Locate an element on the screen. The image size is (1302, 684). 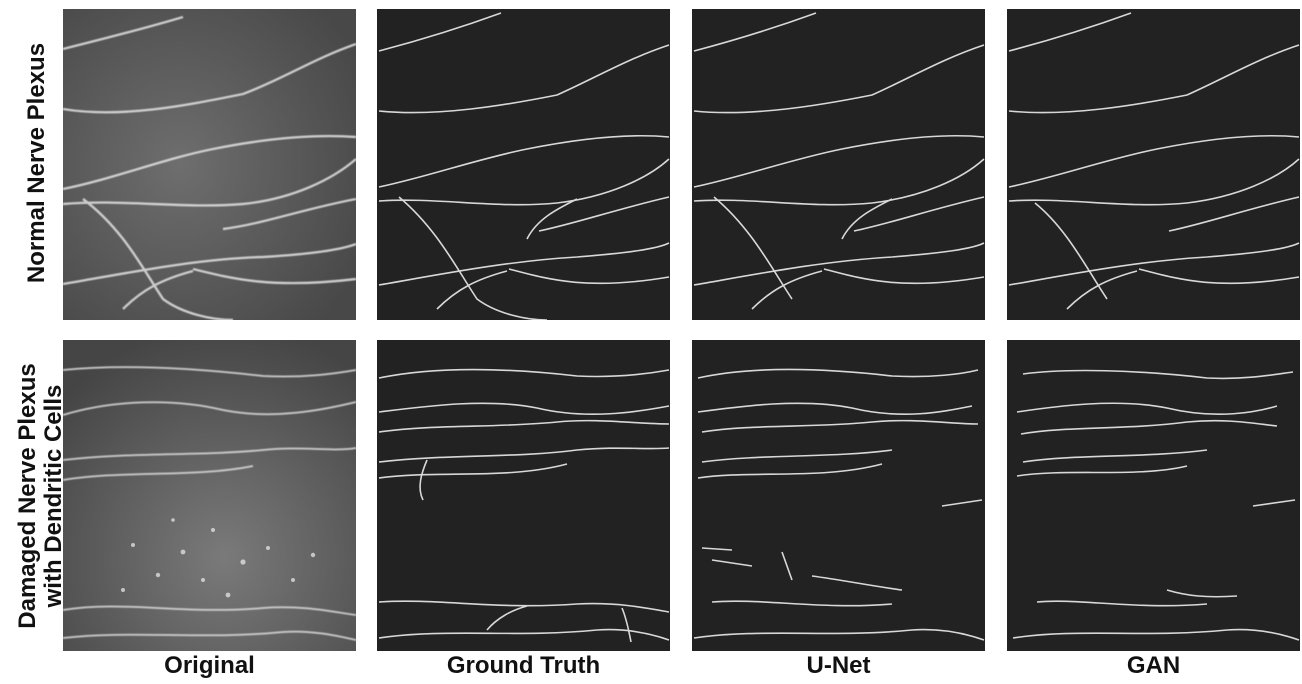
row-label-normal-text: Normal Nerve Plexus is located at coordinates (36, 163).